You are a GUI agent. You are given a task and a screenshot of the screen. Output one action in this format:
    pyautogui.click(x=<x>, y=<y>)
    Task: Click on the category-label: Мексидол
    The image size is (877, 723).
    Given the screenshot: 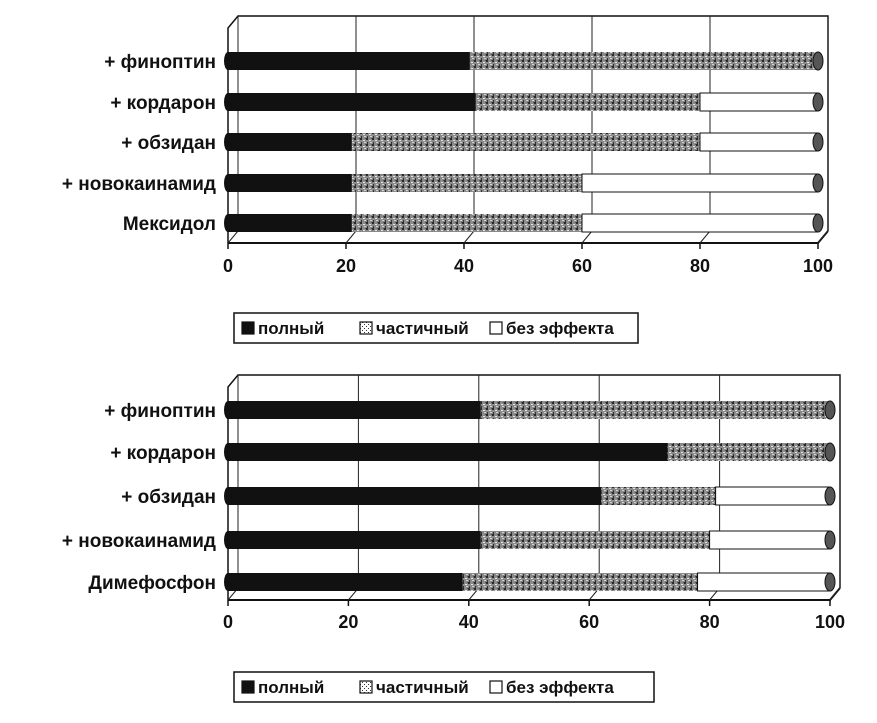 What is the action you would take?
    pyautogui.click(x=169, y=224)
    